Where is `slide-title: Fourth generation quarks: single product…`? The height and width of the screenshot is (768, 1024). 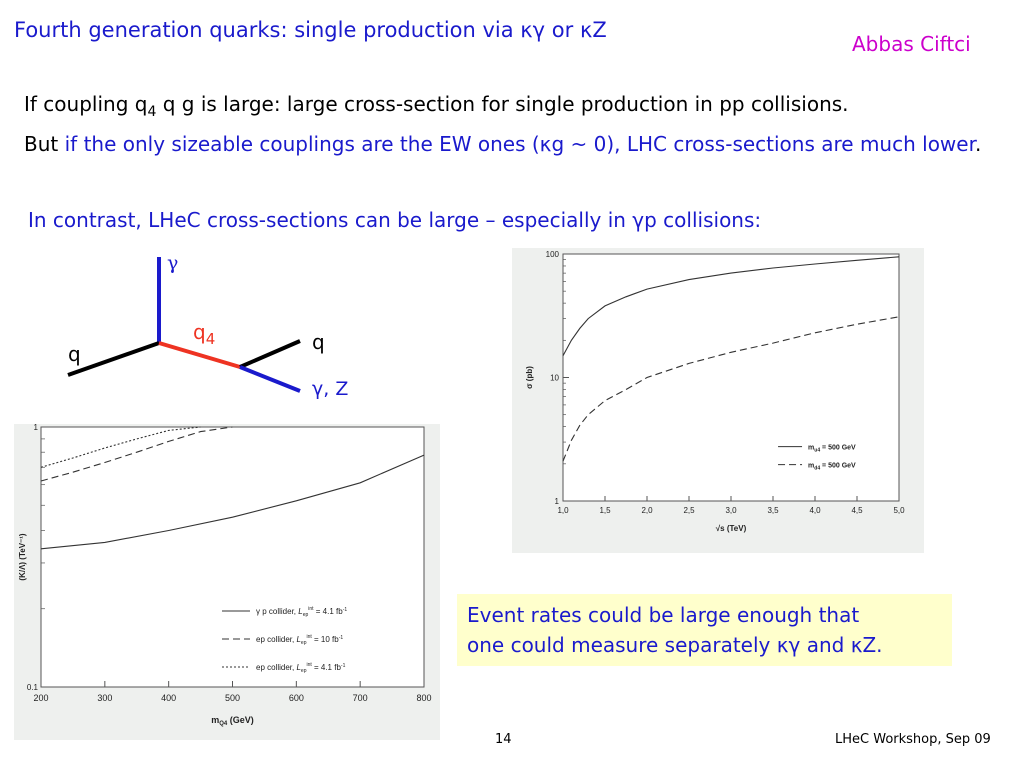
slide-title: Fourth generation quarks: single product… is located at coordinates (310, 30).